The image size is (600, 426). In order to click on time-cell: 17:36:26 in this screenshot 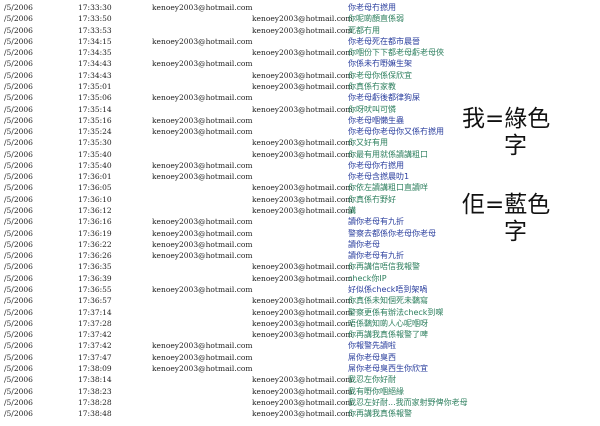, I will do `click(95, 256)`.